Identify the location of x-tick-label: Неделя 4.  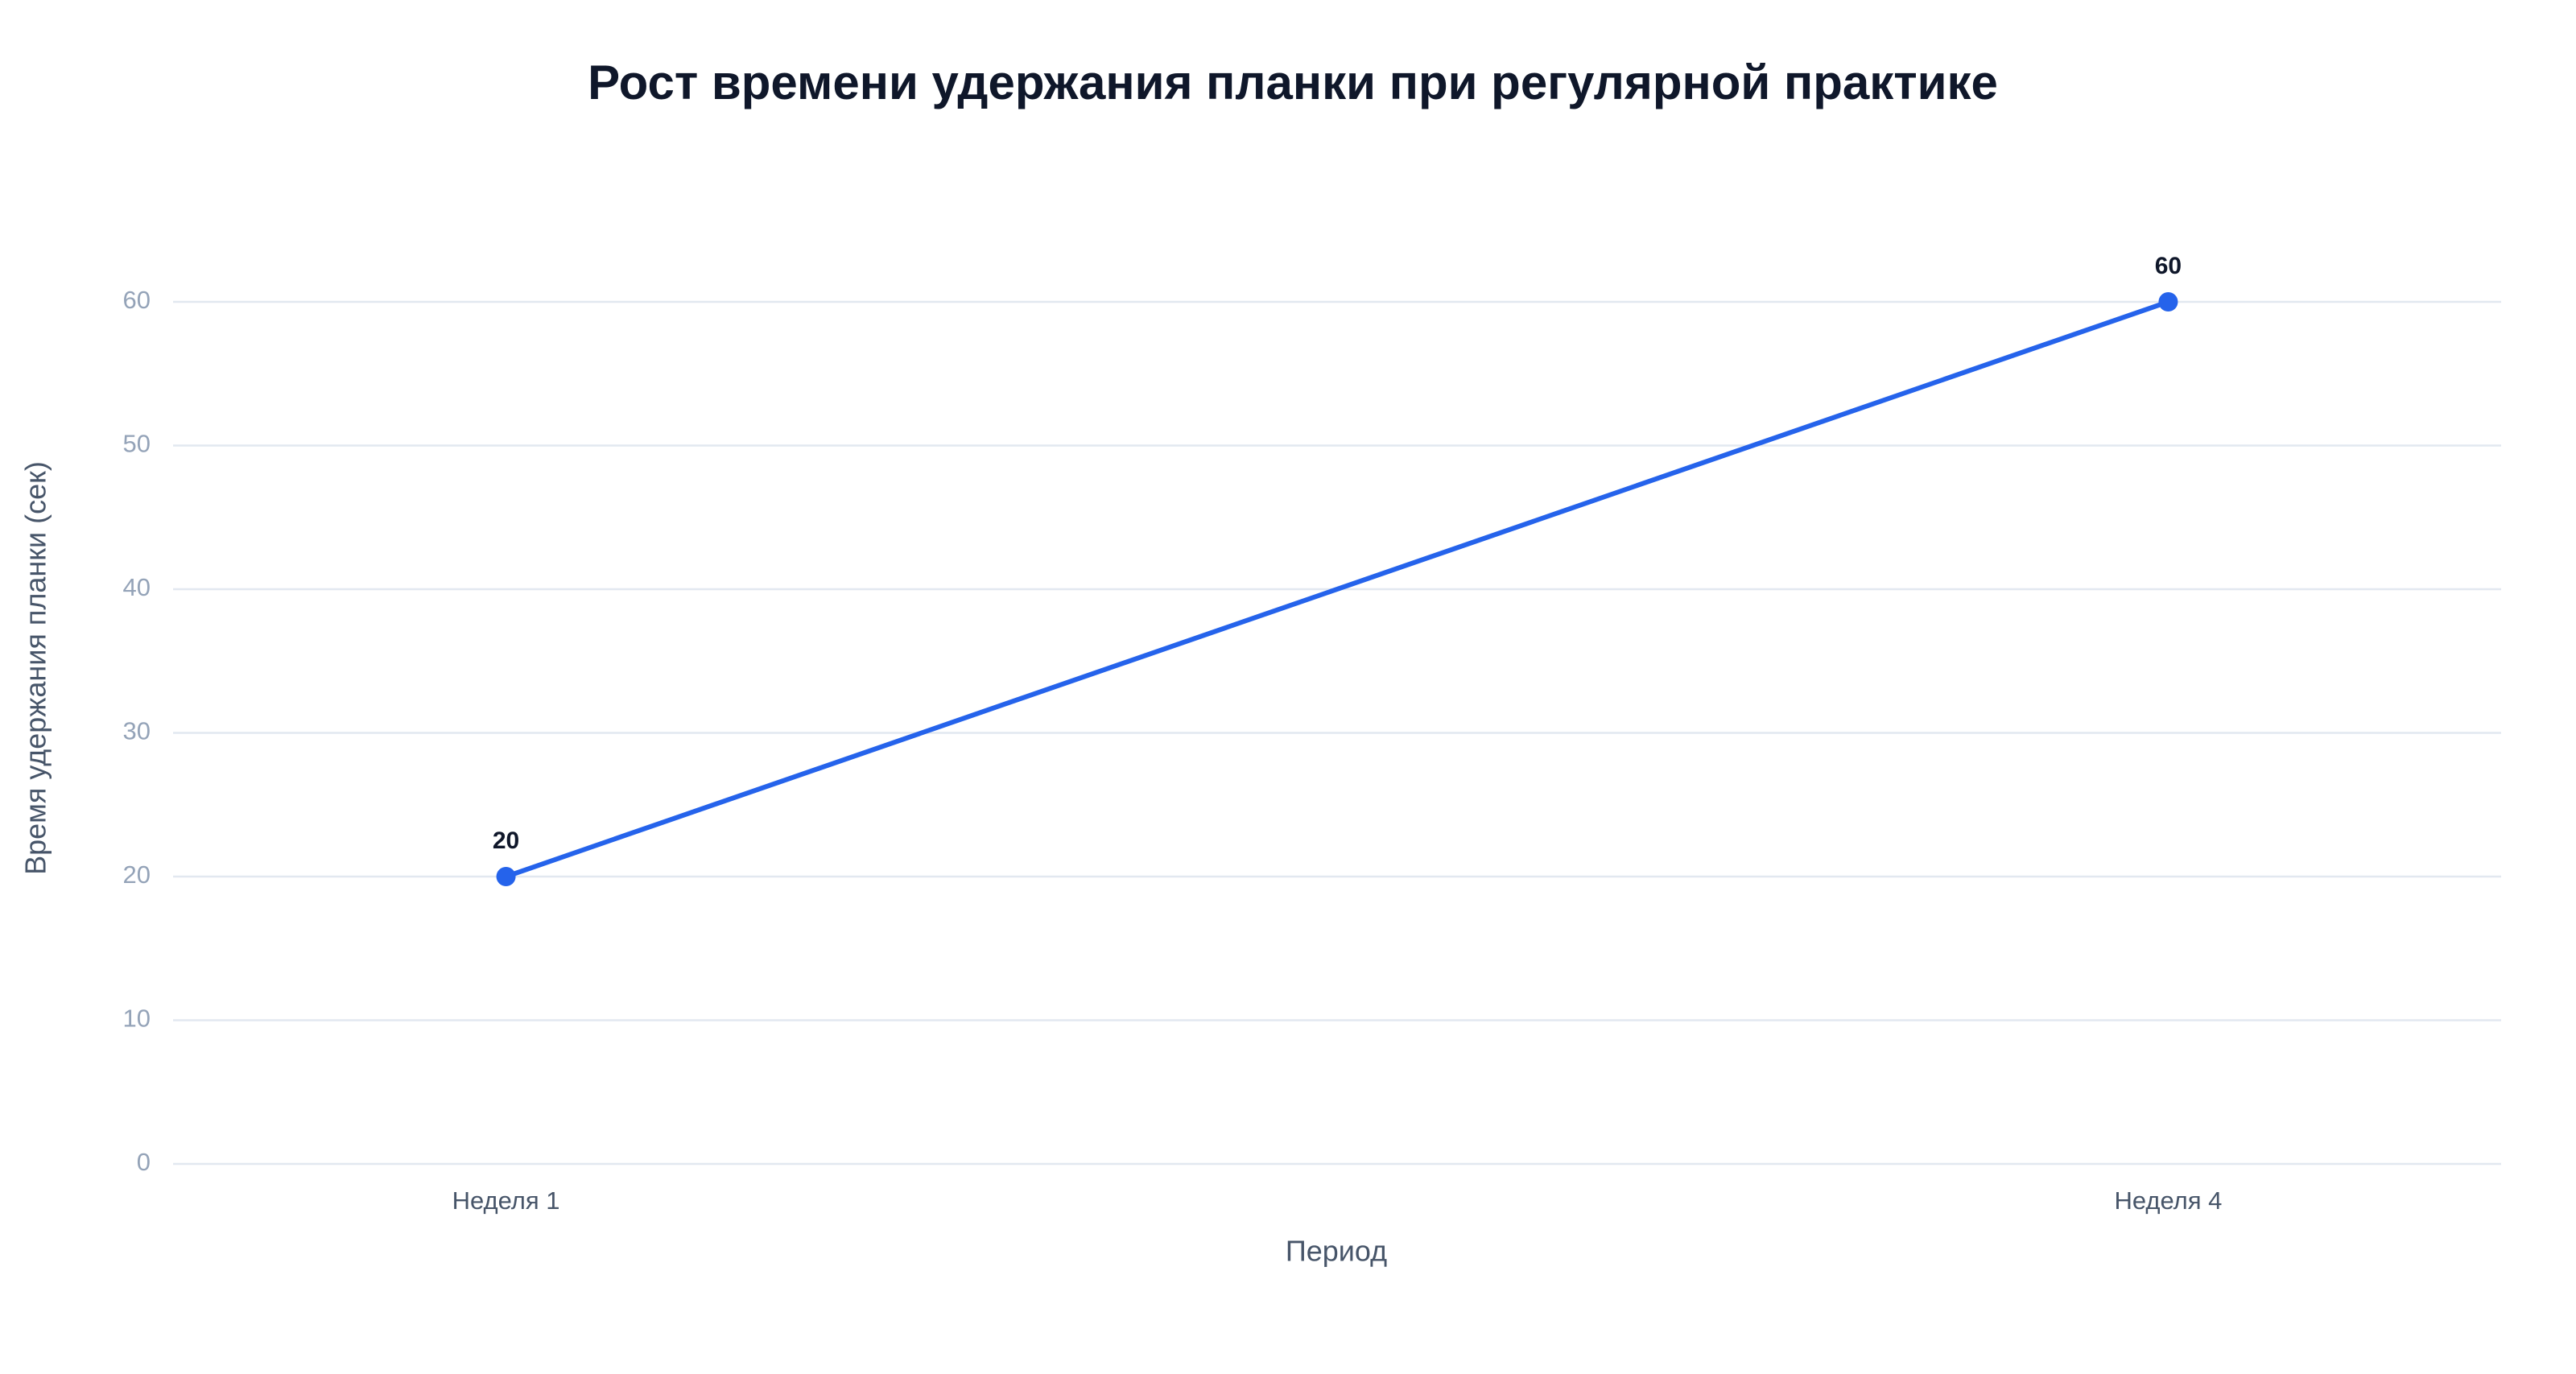
(2168, 1200).